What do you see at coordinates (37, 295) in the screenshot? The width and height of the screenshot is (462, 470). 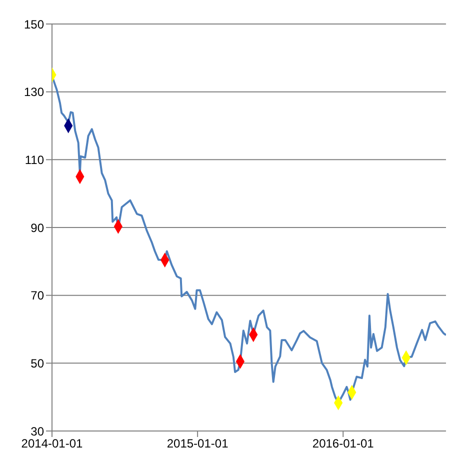 I see `y-tick-label: 70` at bounding box center [37, 295].